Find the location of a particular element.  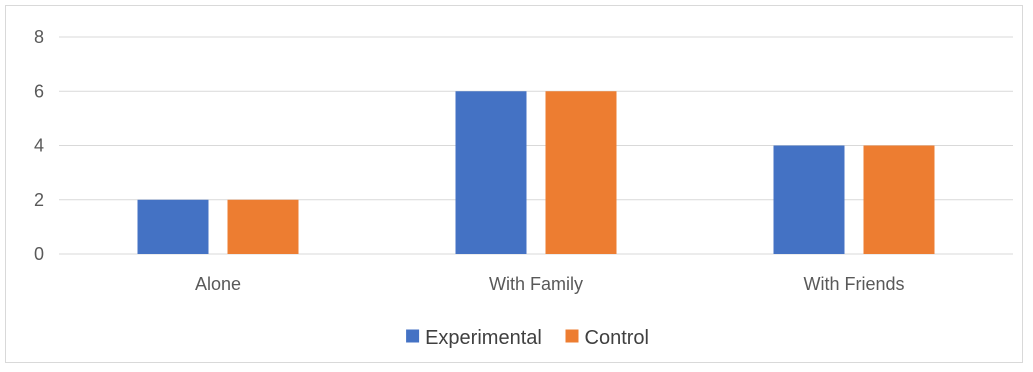

x-category-label: With Friends is located at coordinates (853, 284).